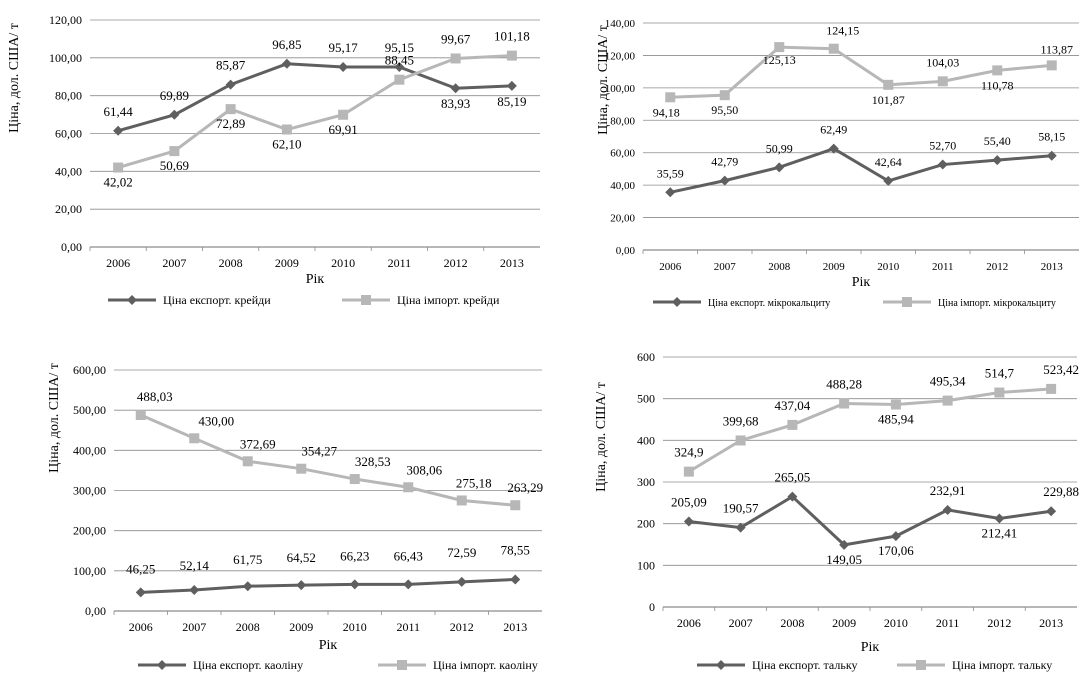 The width and height of the screenshot is (1085, 680). What do you see at coordinates (286, 144) in the screenshot?
I see `data-label: 62,10` at bounding box center [286, 144].